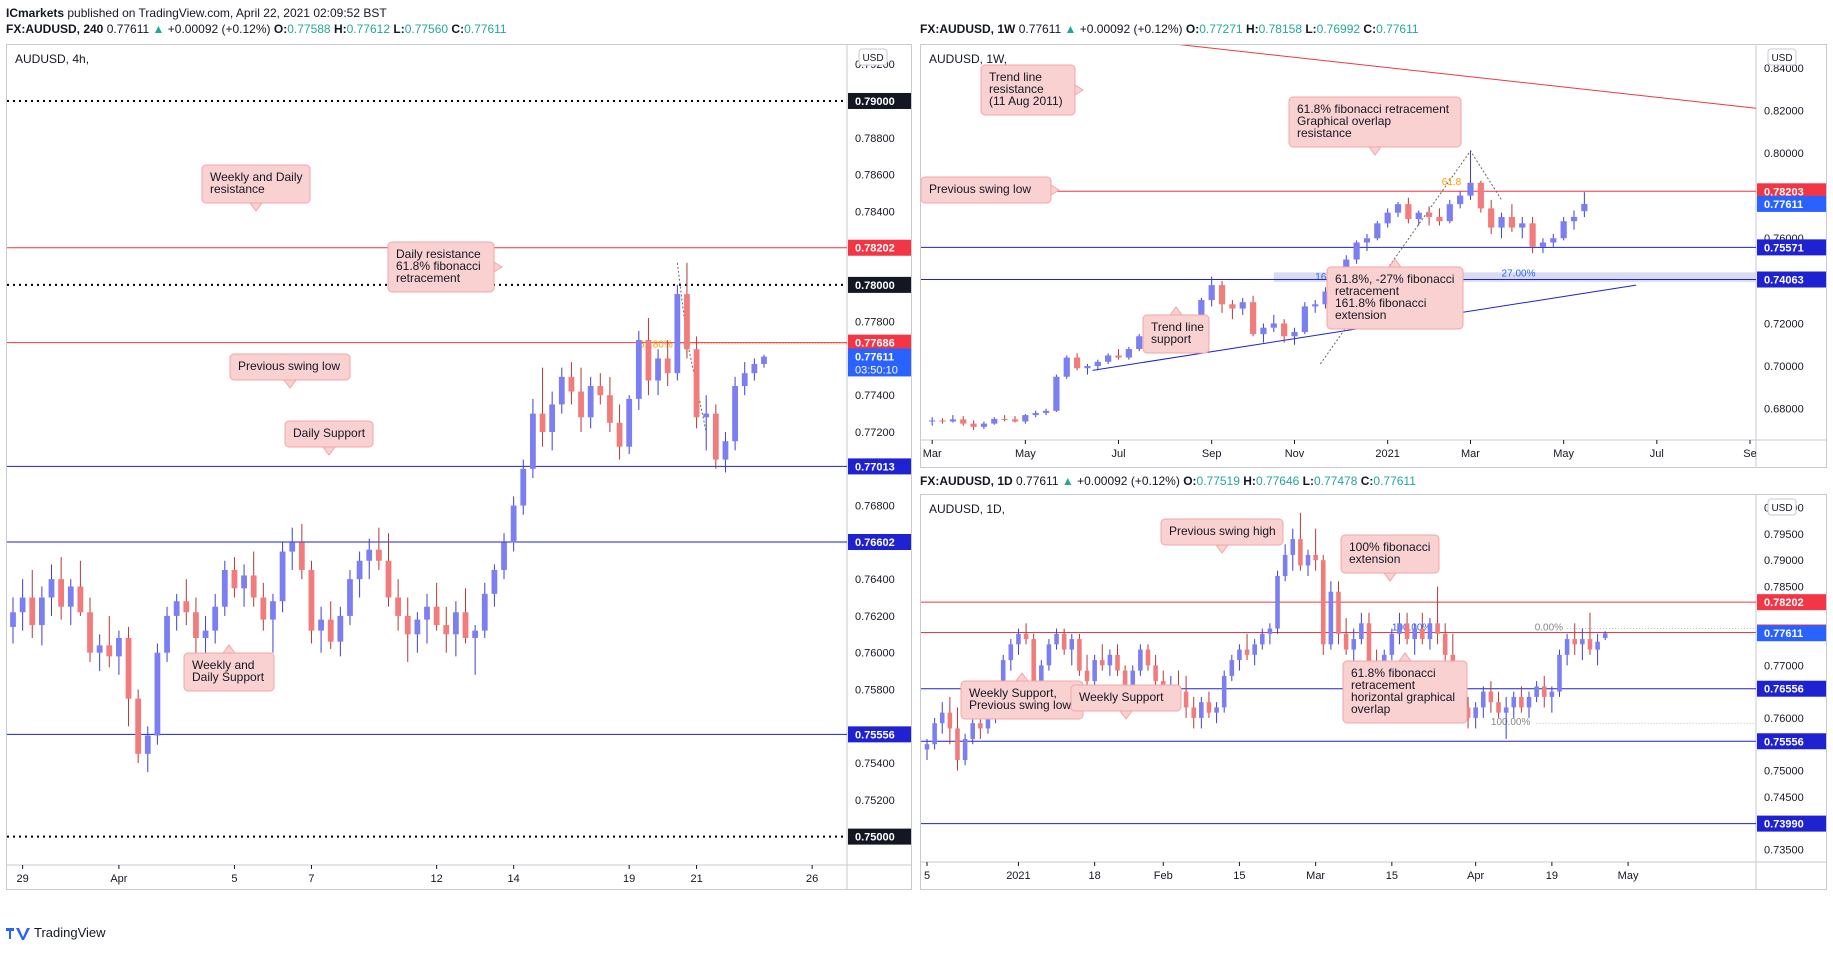 This screenshot has height=953, width=1833. What do you see at coordinates (968, 59) in the screenshot?
I see `chart-legend: AUDUSD, 1W,` at bounding box center [968, 59].